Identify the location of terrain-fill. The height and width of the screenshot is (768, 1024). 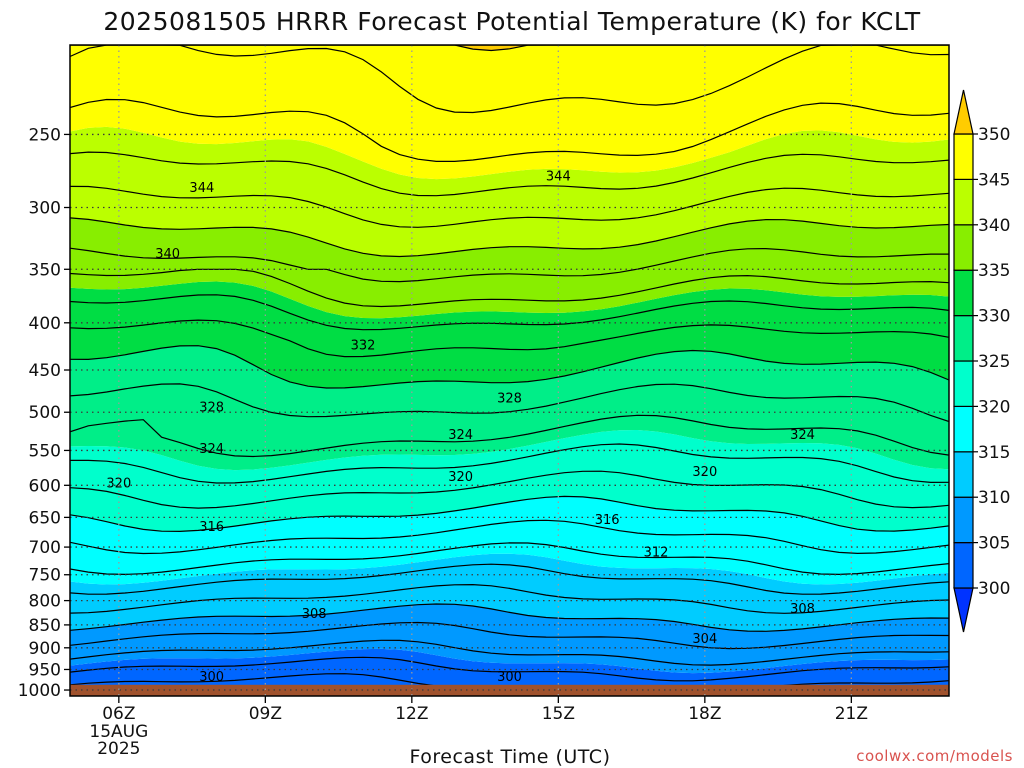
(509, 690).